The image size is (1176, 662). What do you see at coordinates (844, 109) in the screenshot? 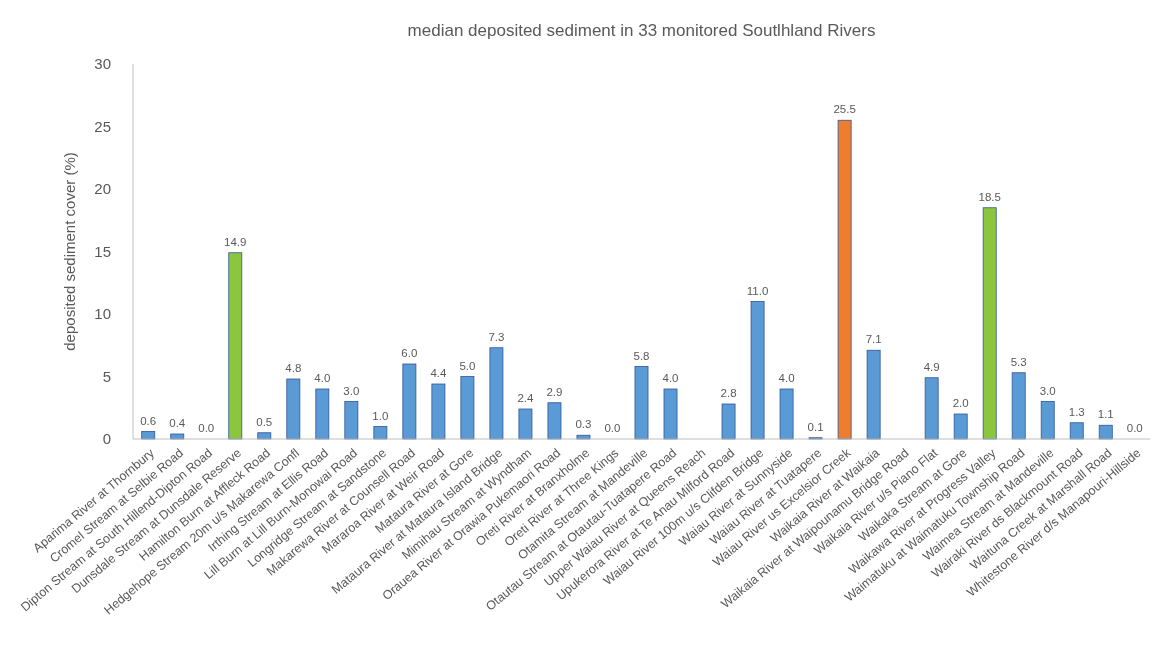
I see `data-label: 25.5` at bounding box center [844, 109].